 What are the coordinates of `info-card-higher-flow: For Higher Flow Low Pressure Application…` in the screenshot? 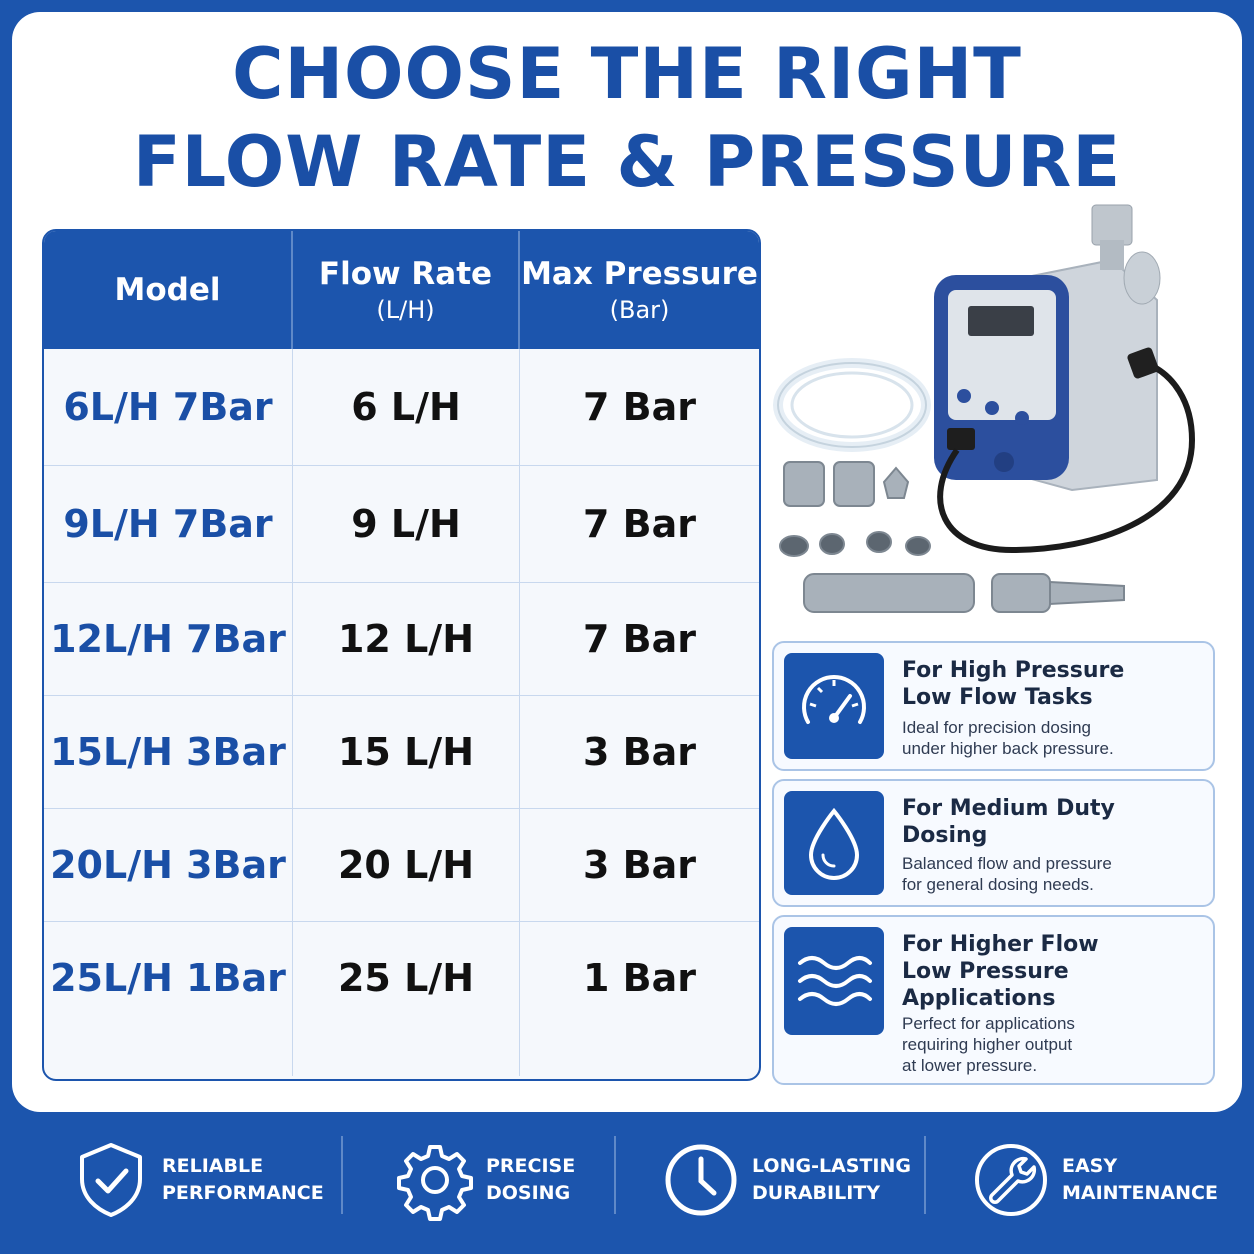 It's located at (993, 1000).